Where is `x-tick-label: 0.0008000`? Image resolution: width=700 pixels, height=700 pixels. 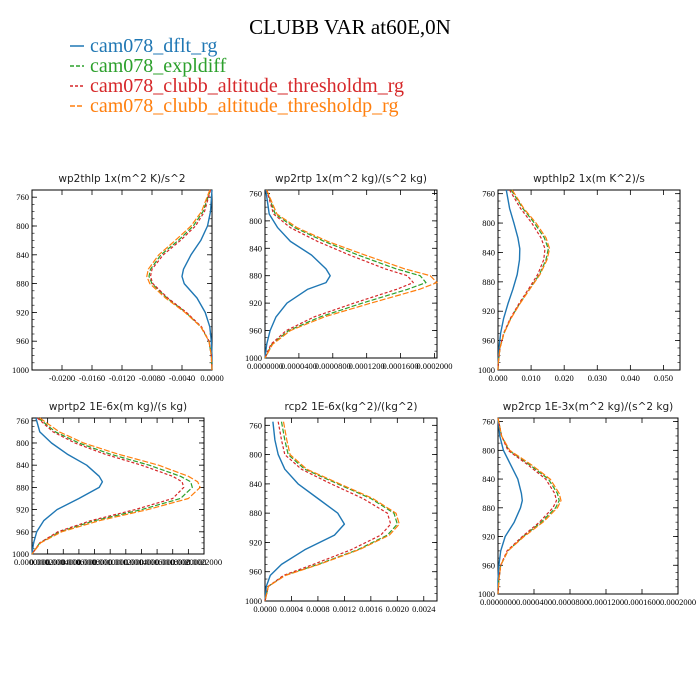 x-tick-label: 0.0008000 is located at coordinates (94, 562).